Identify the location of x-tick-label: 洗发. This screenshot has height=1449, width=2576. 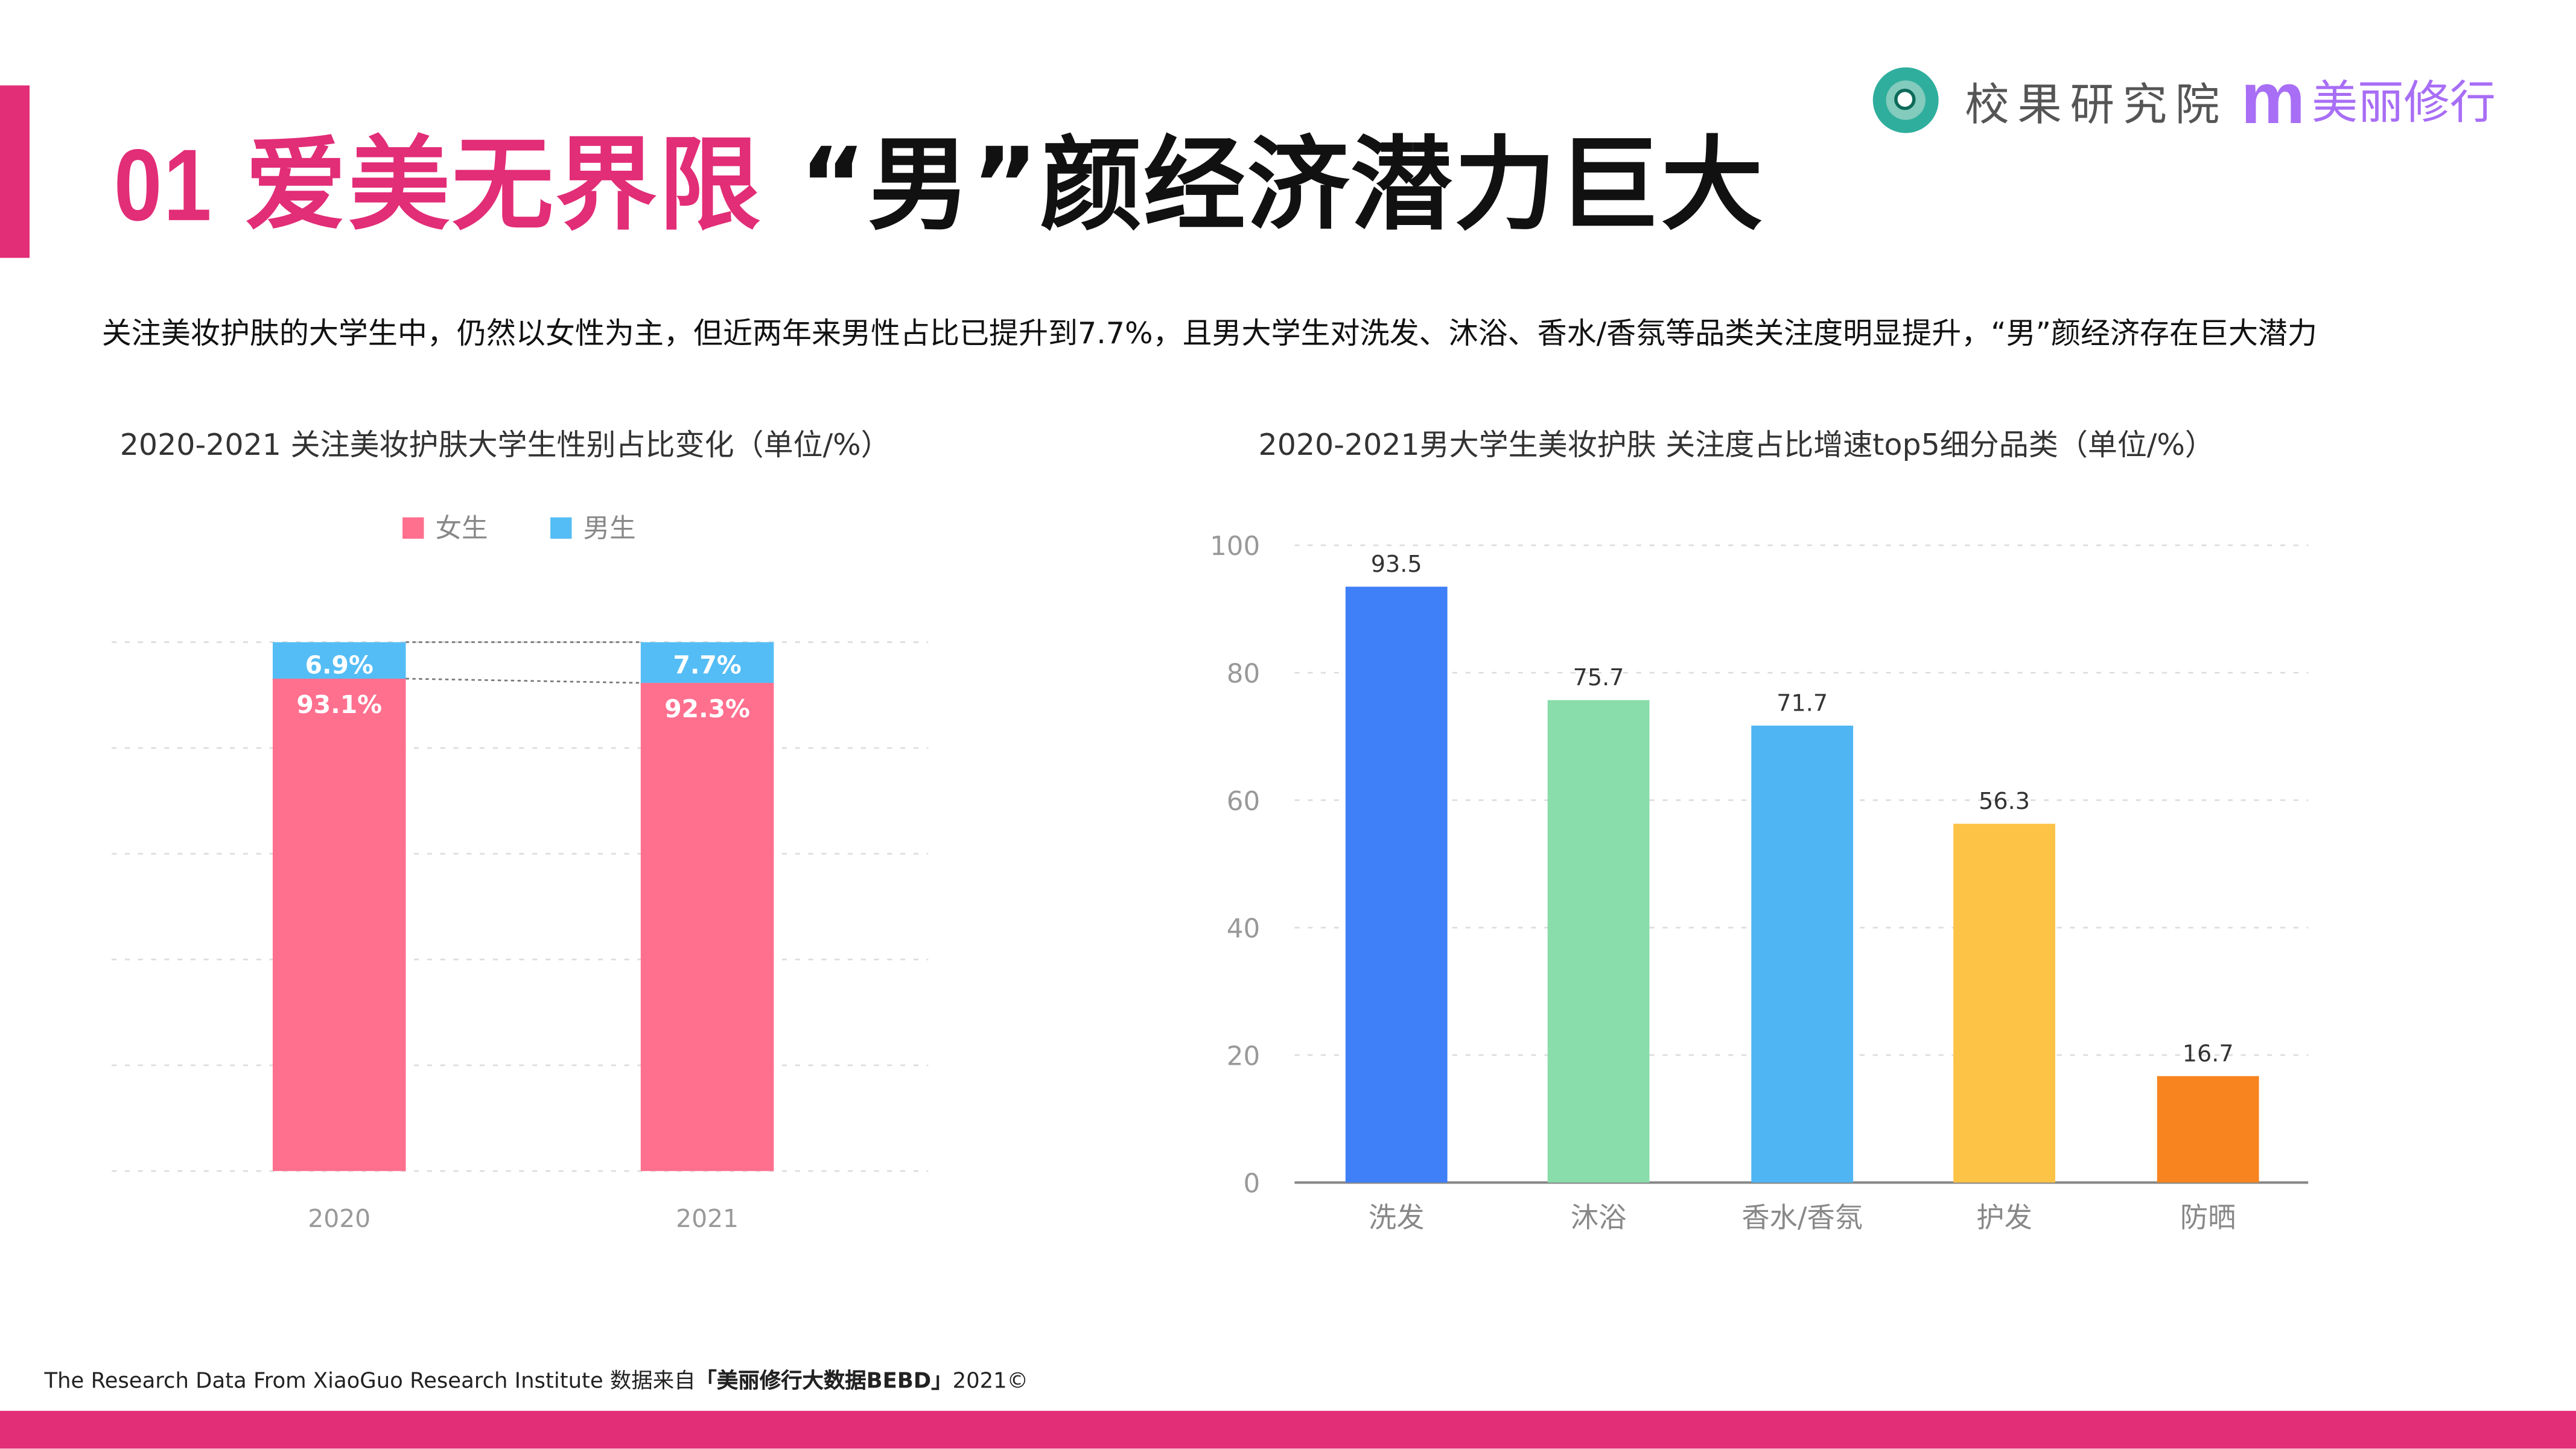
(1397, 1217).